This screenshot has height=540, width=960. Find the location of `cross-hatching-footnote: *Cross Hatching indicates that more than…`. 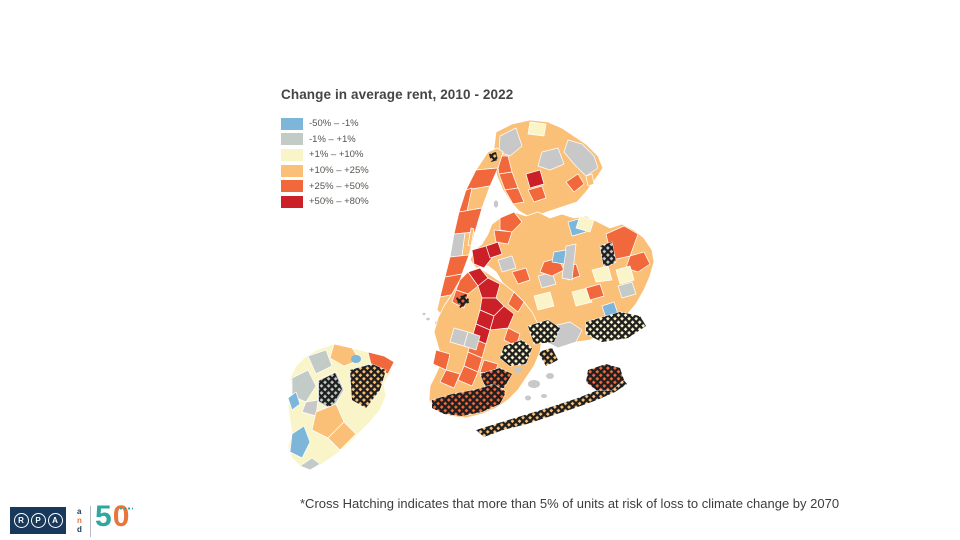

cross-hatching-footnote: *Cross Hatching indicates that more than… is located at coordinates (570, 503).